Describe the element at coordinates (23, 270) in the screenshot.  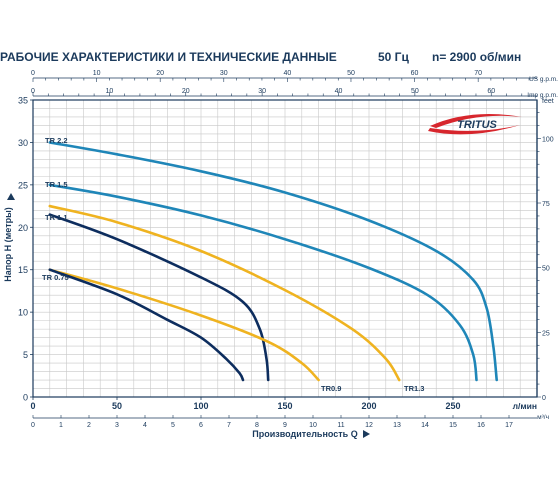
I see `y-tick-label: 15` at that location.